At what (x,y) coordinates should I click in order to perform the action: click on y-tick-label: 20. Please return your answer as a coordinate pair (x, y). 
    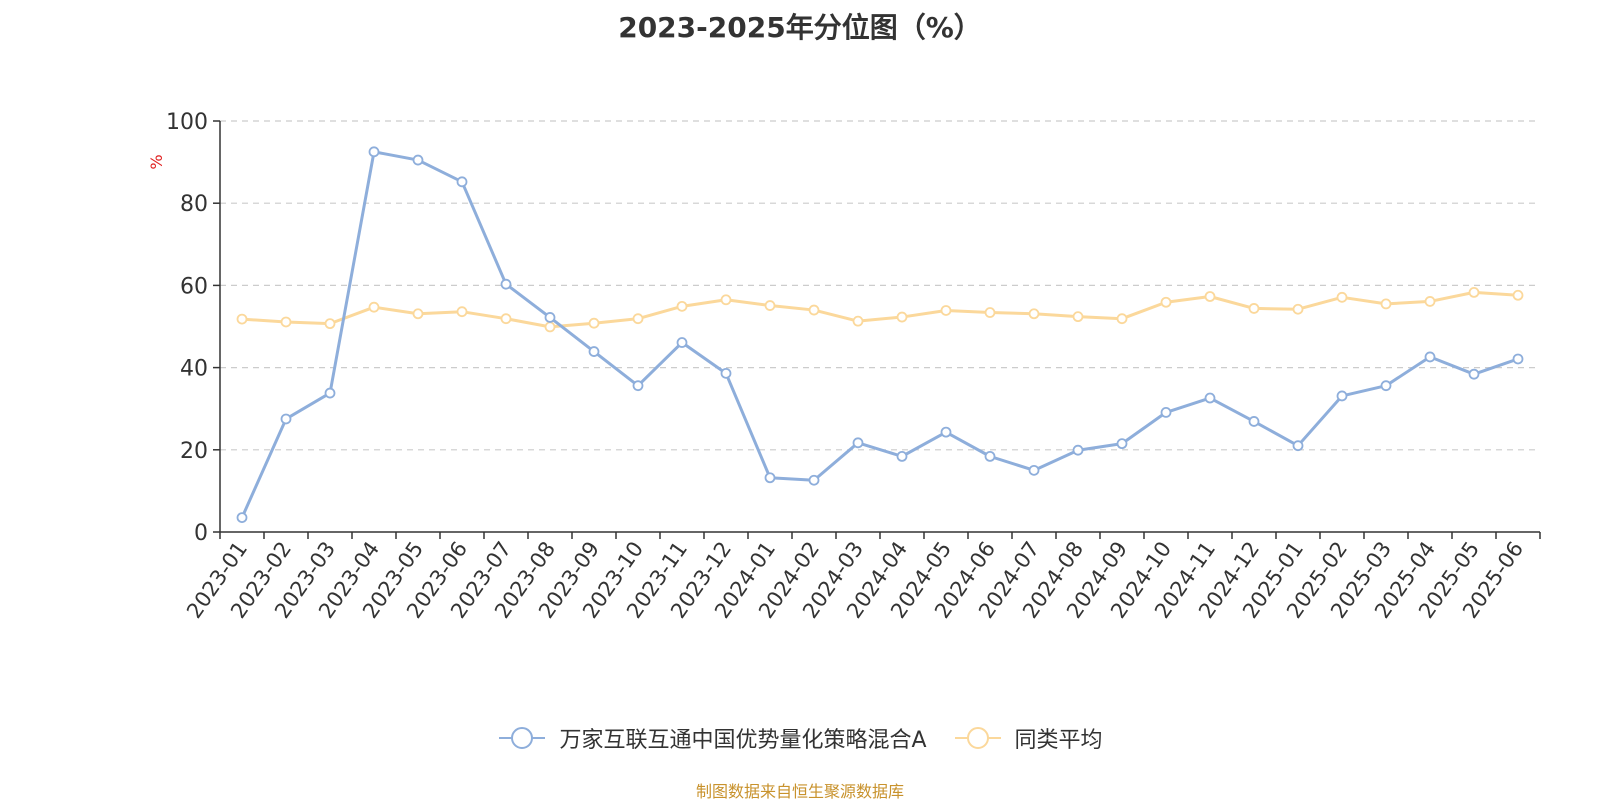
    Looking at the image, I should click on (194, 451).